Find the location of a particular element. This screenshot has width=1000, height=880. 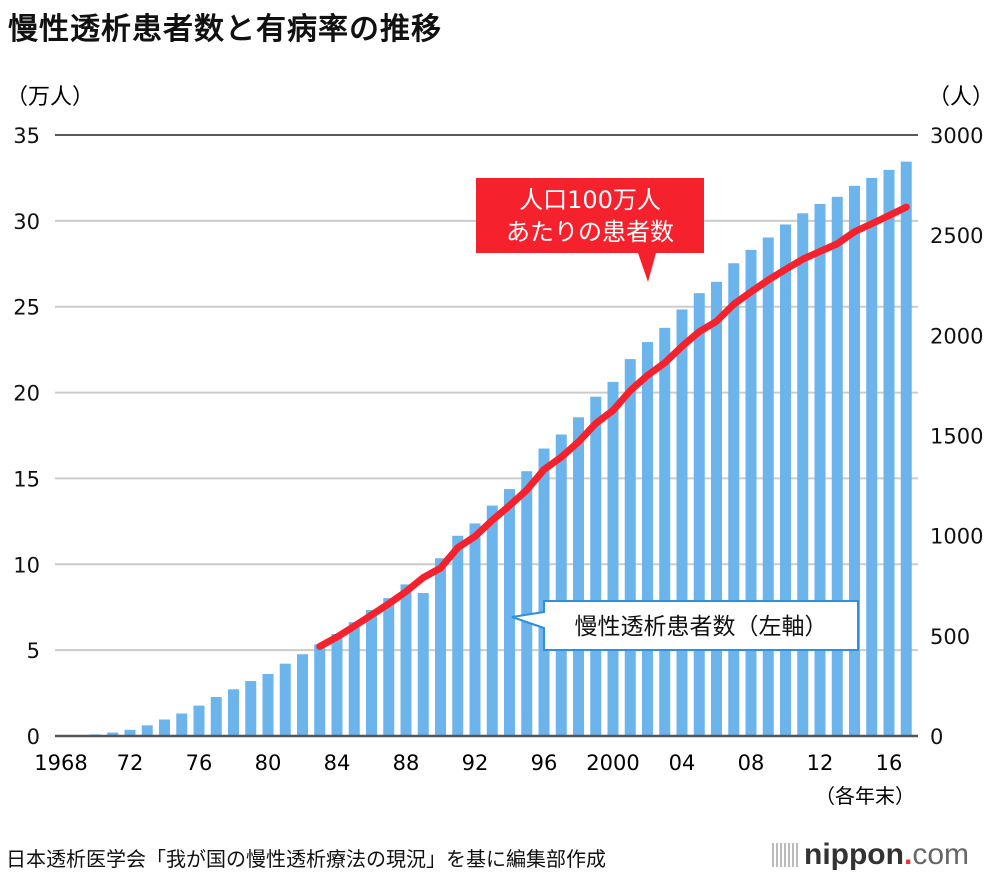

x-tick-label: 72 is located at coordinates (130, 763).